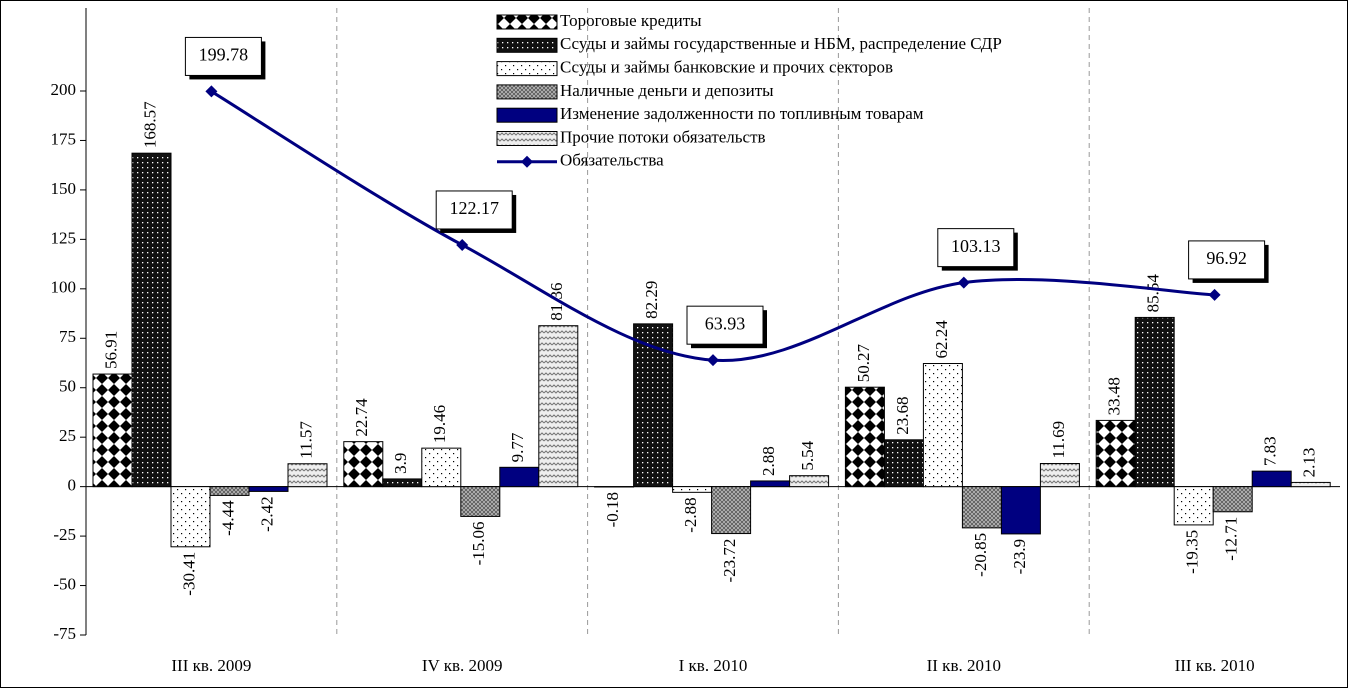 This screenshot has width=1348, height=693. Describe the element at coordinates (517, 447) in the screenshot. I see `data-label: 9.77` at that location.